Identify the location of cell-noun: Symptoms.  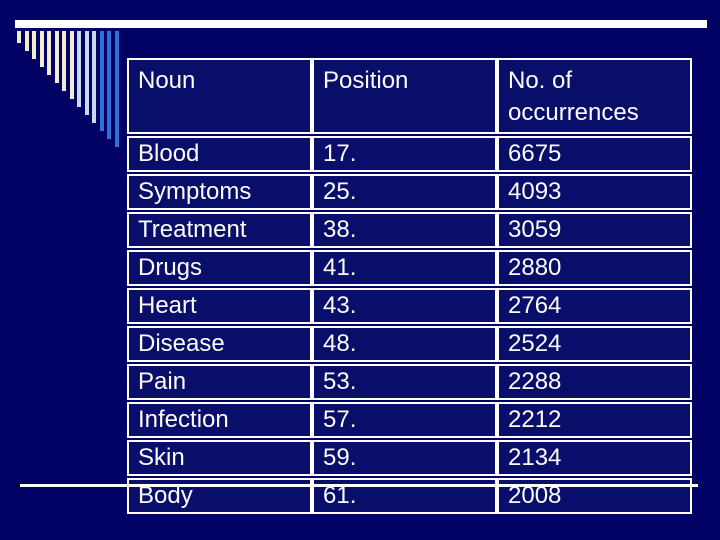
(219, 192).